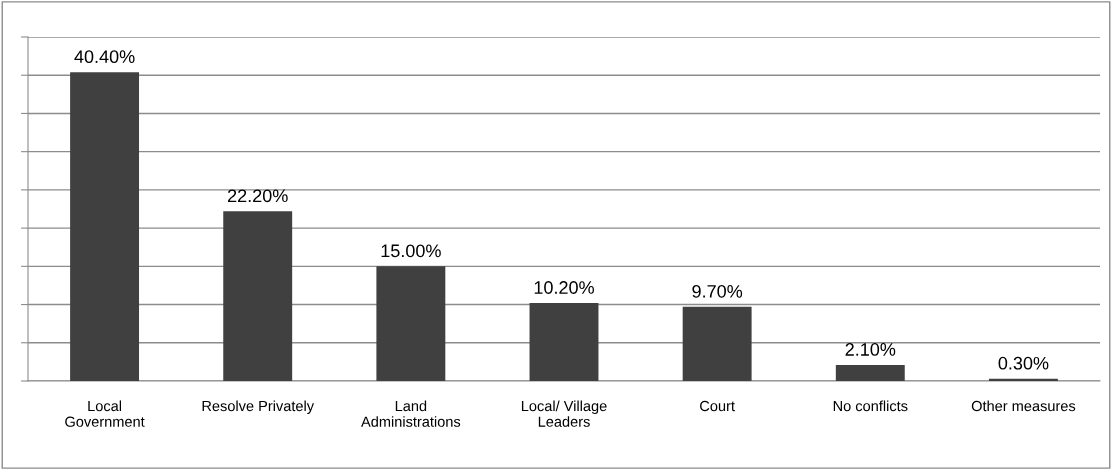 The width and height of the screenshot is (1112, 470). I want to click on data-label: 0.30%, so click(1023, 363).